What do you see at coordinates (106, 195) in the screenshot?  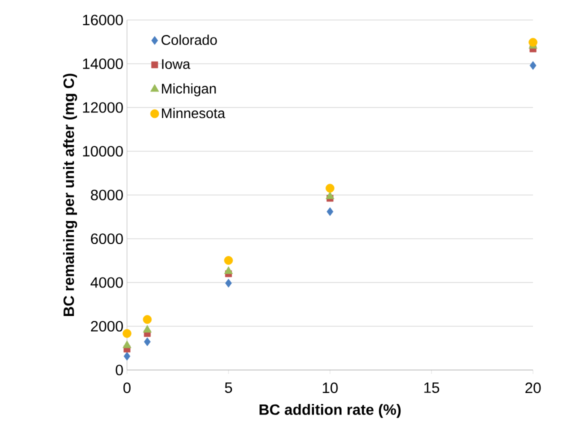 I see `y-tick-label: 8000` at bounding box center [106, 195].